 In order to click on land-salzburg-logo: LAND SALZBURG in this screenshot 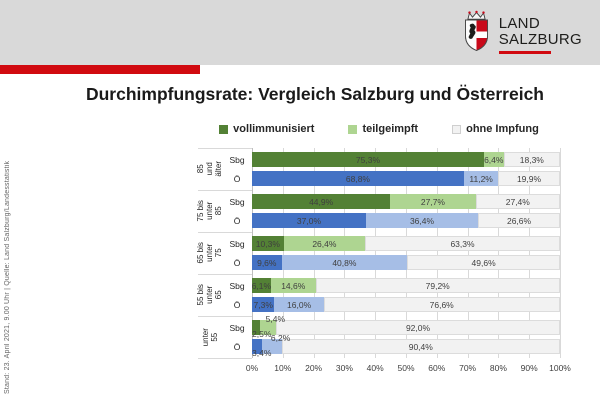, I will do `click(521, 32)`.